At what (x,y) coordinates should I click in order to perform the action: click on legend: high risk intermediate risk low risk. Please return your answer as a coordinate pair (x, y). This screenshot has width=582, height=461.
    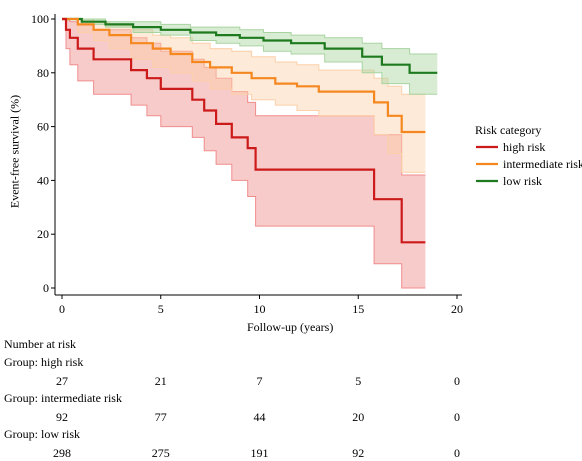
    Looking at the image, I should click on (529, 164).